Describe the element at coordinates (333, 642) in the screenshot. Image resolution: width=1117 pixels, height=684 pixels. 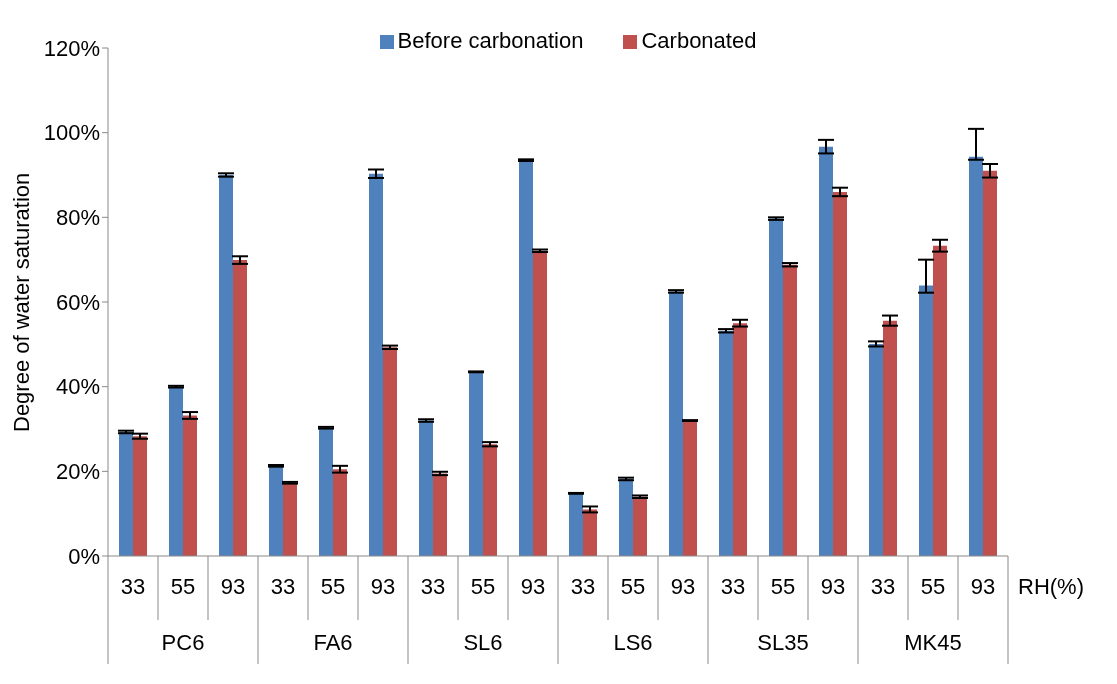
I see `text: FA6` at that location.